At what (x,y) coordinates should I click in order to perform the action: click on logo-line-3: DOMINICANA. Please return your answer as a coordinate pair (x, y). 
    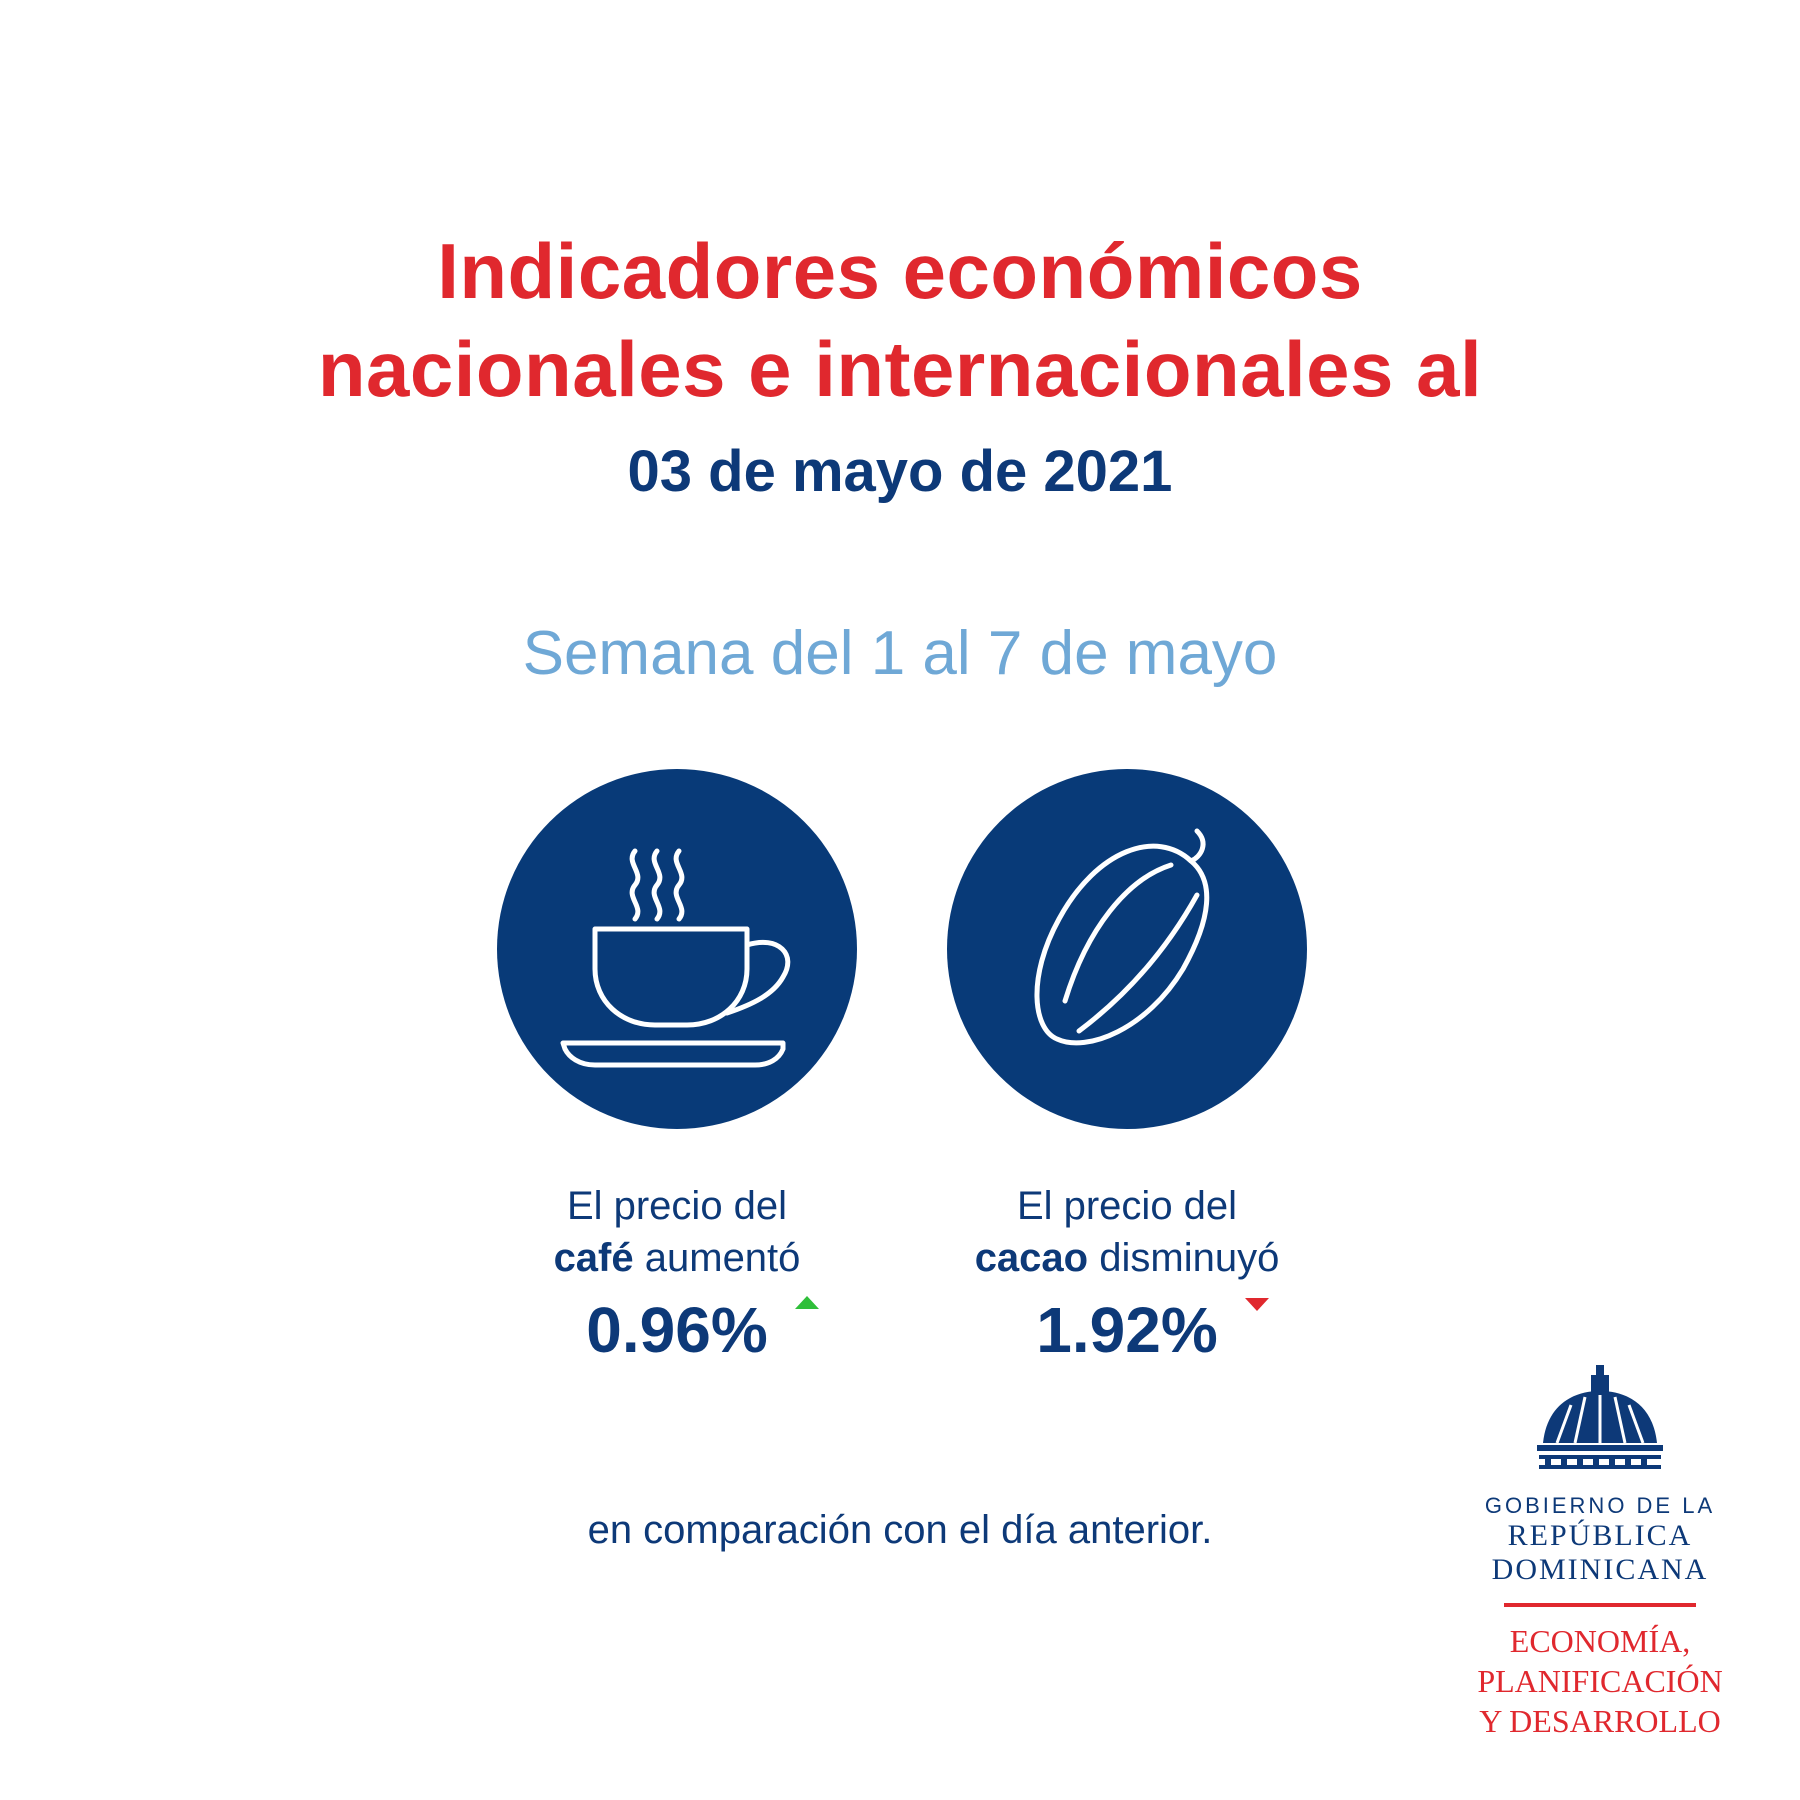
    Looking at the image, I should click on (1600, 1569).